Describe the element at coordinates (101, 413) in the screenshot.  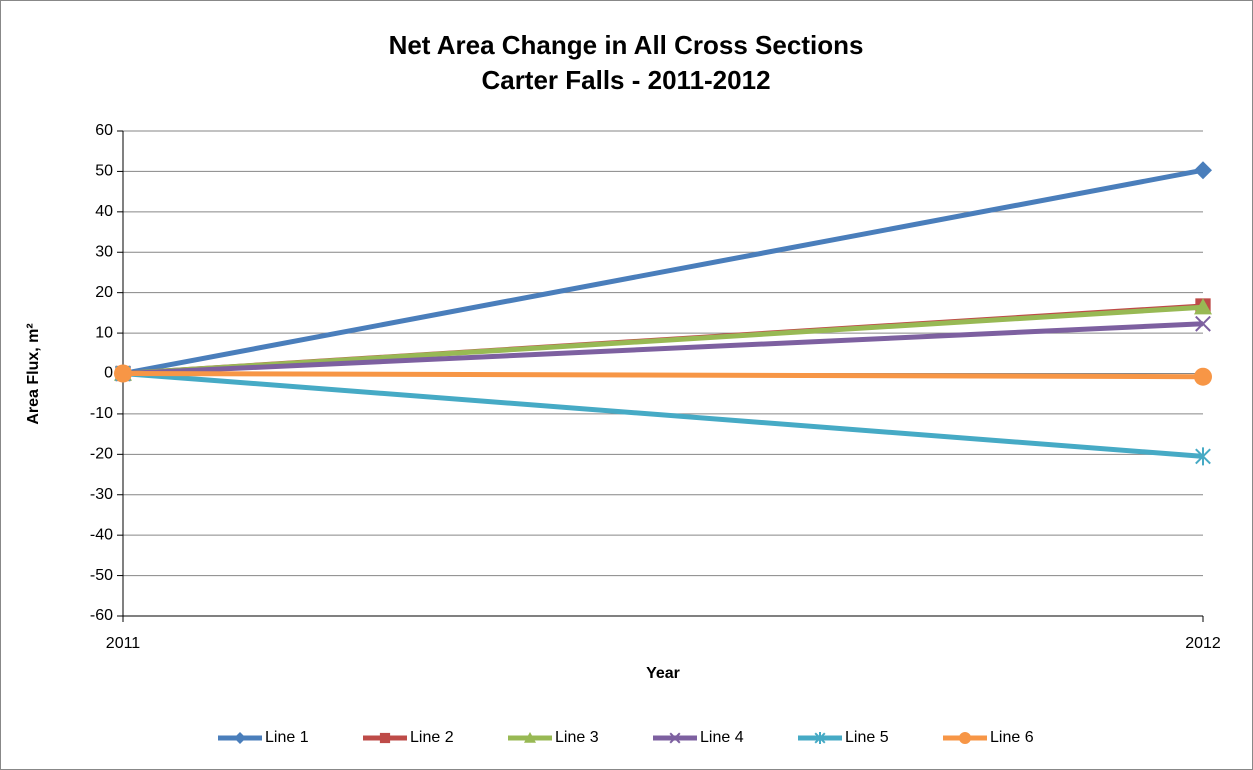
I see `y-tick-label: -10` at that location.